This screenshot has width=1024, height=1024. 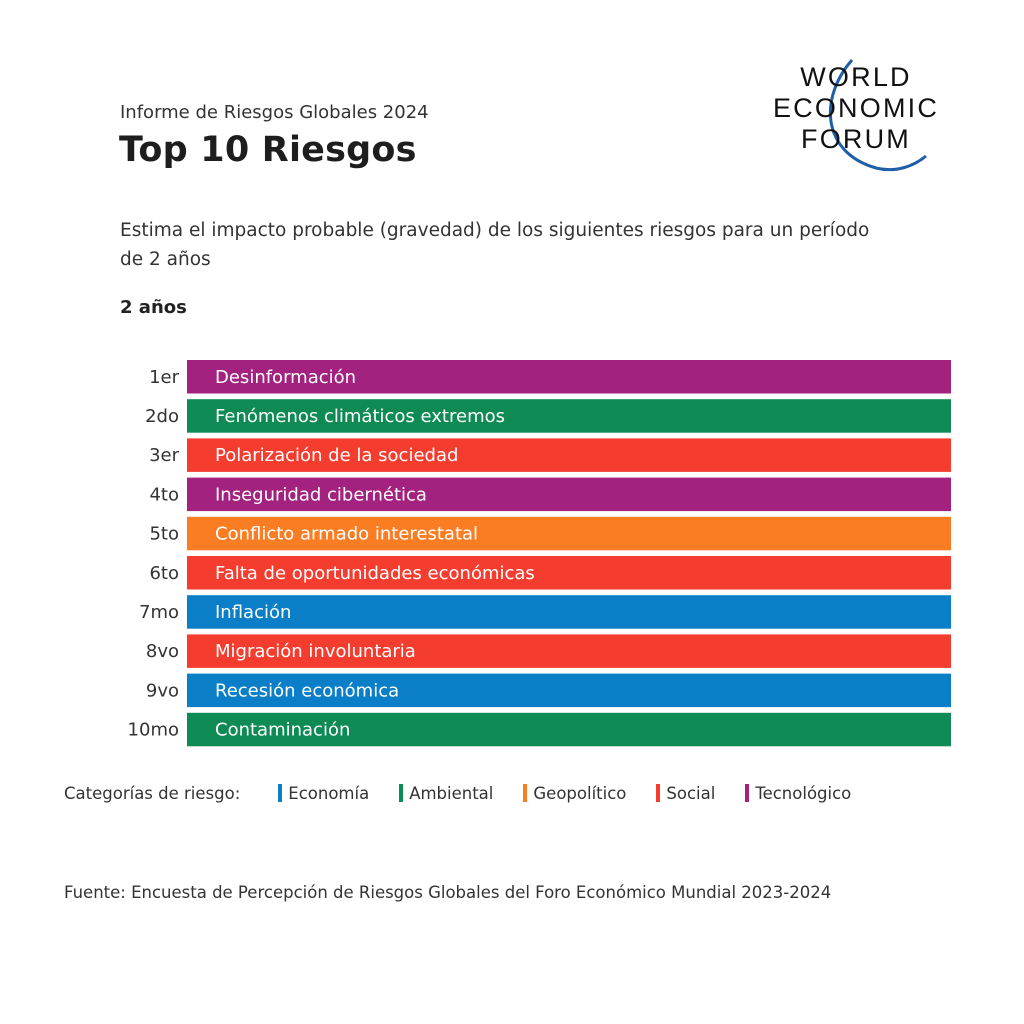 I want to click on risk-label: Migración involuntaria, so click(x=315, y=651).